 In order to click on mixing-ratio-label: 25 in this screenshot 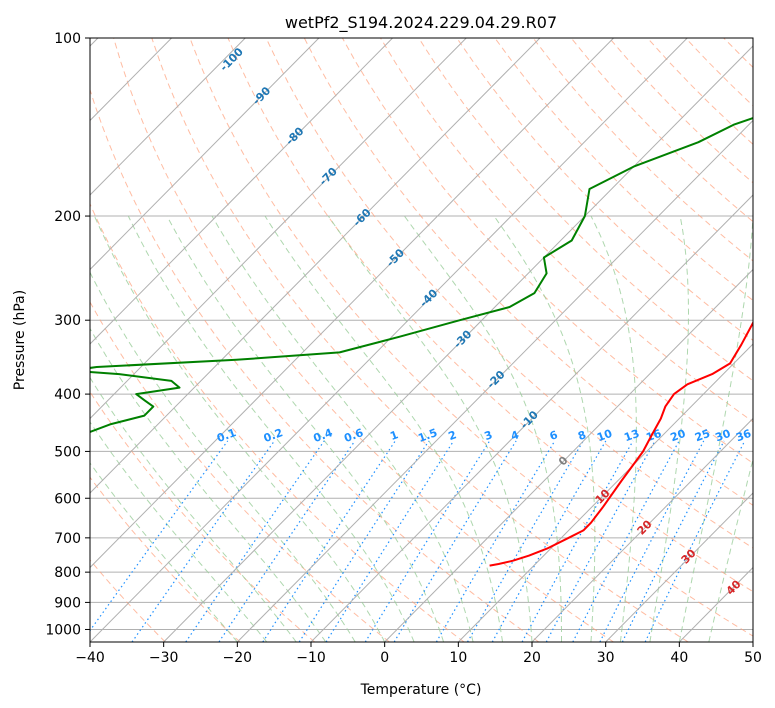, I will do `click(702, 435)`.